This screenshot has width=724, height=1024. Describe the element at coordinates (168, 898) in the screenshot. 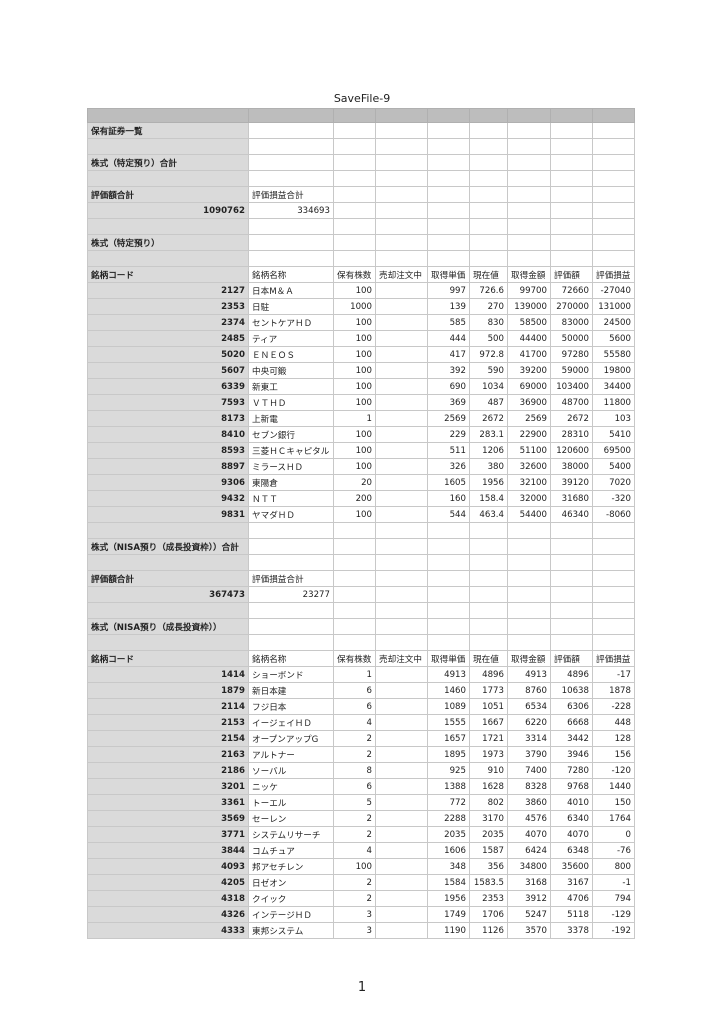

I see `stock-code: 4318` at that location.